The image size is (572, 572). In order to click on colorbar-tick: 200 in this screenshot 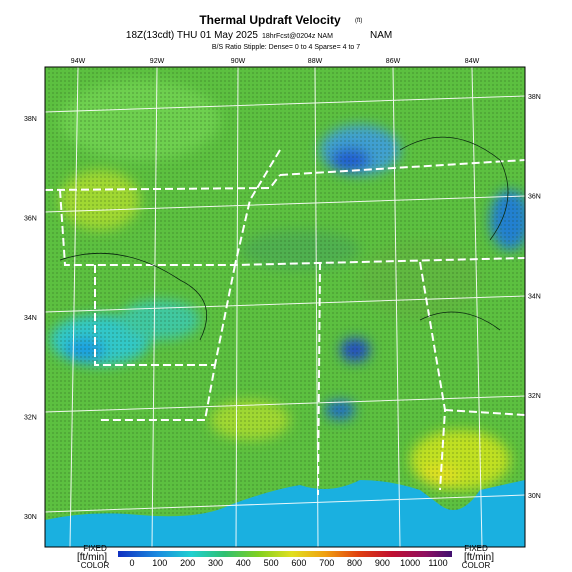, I will do `click(187, 563)`.